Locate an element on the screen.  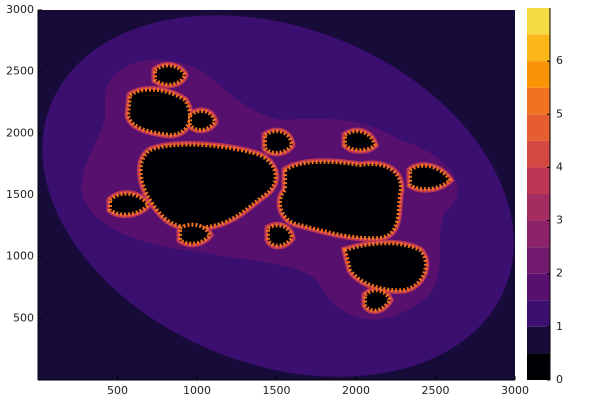
x-tick-label: 2000 is located at coordinates (356, 390).